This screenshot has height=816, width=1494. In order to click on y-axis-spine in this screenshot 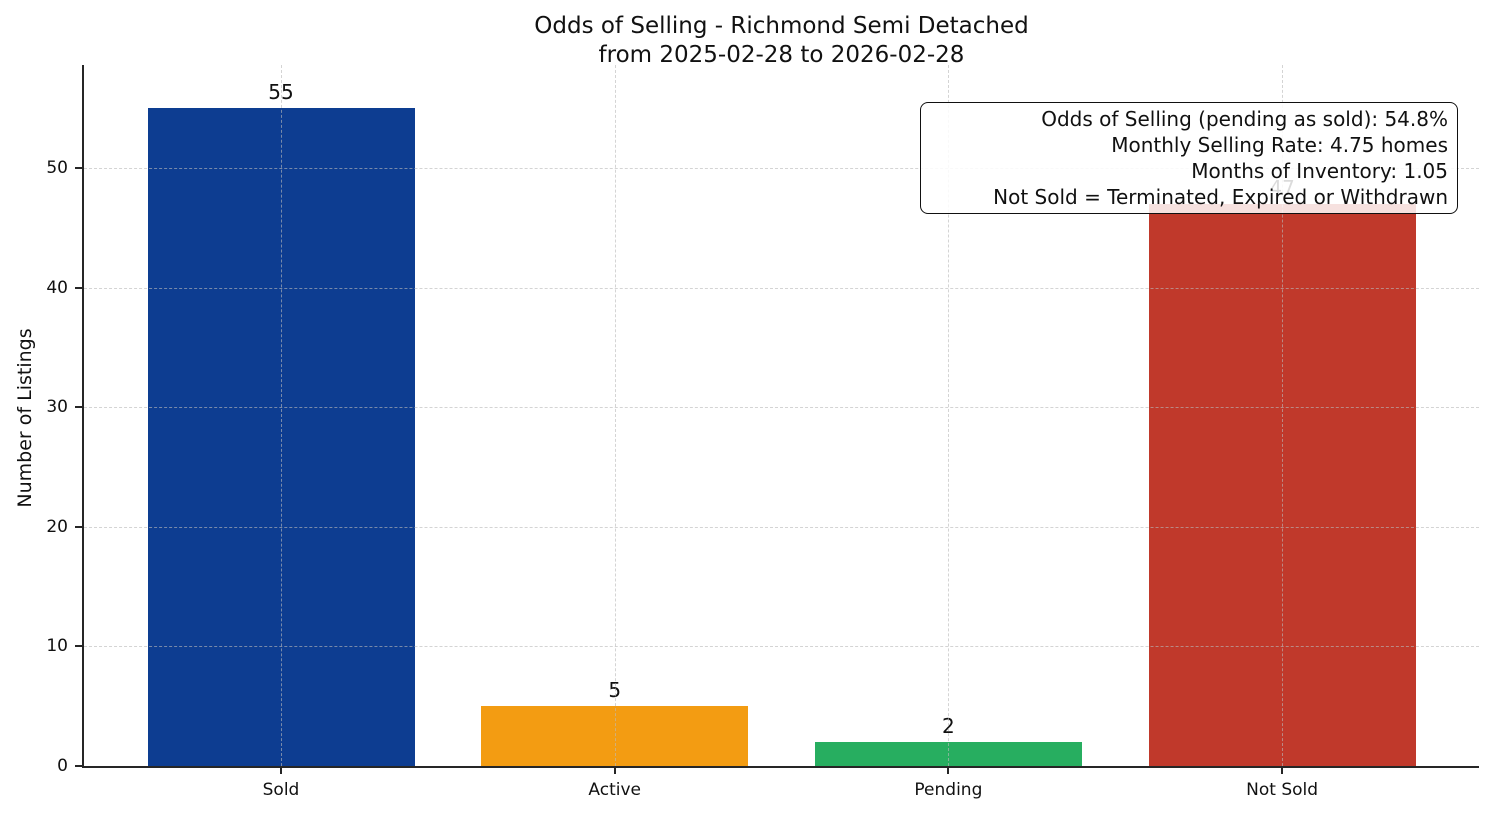, I will do `click(83, 416)`.